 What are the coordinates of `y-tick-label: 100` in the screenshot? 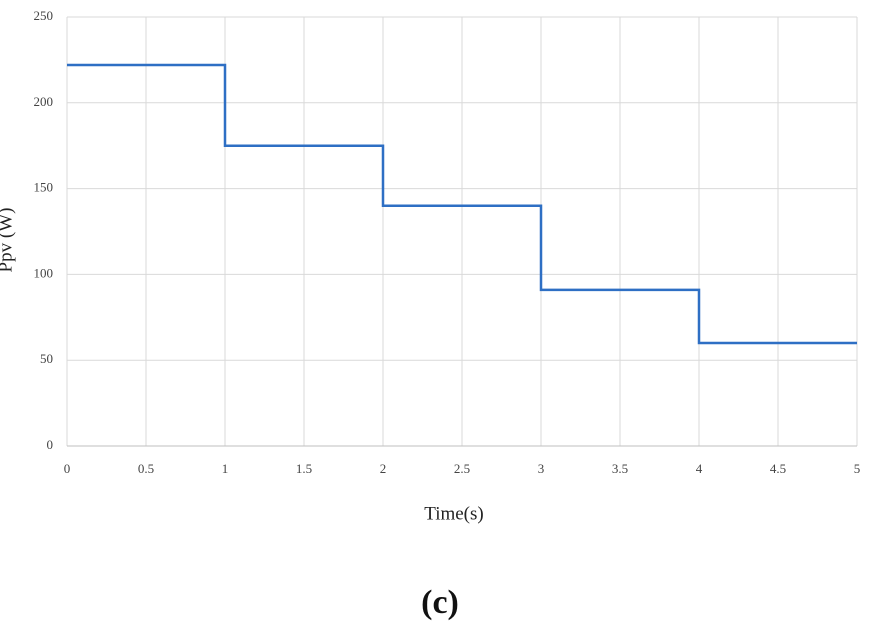 It's located at (44, 272).